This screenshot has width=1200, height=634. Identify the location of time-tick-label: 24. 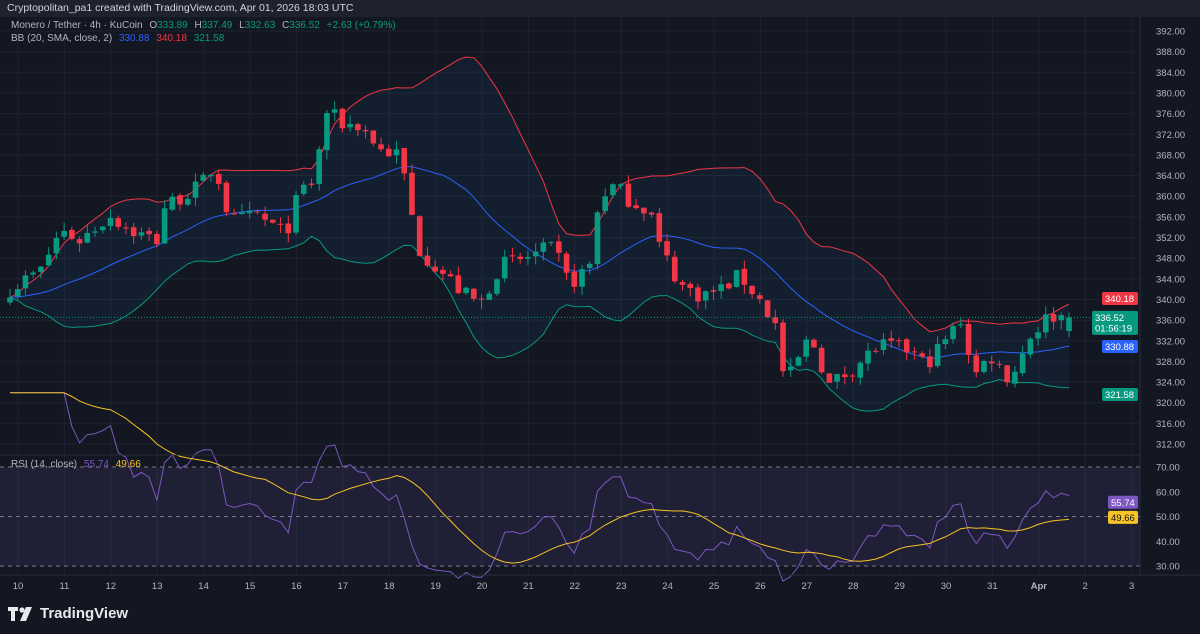
(667, 586).